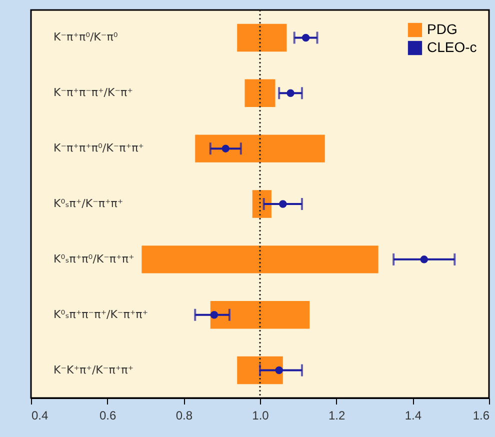 The width and height of the screenshot is (495, 437). I want to click on y-tick-label: K⁻K⁺π⁺/K⁻π⁺π⁺, so click(94, 369).